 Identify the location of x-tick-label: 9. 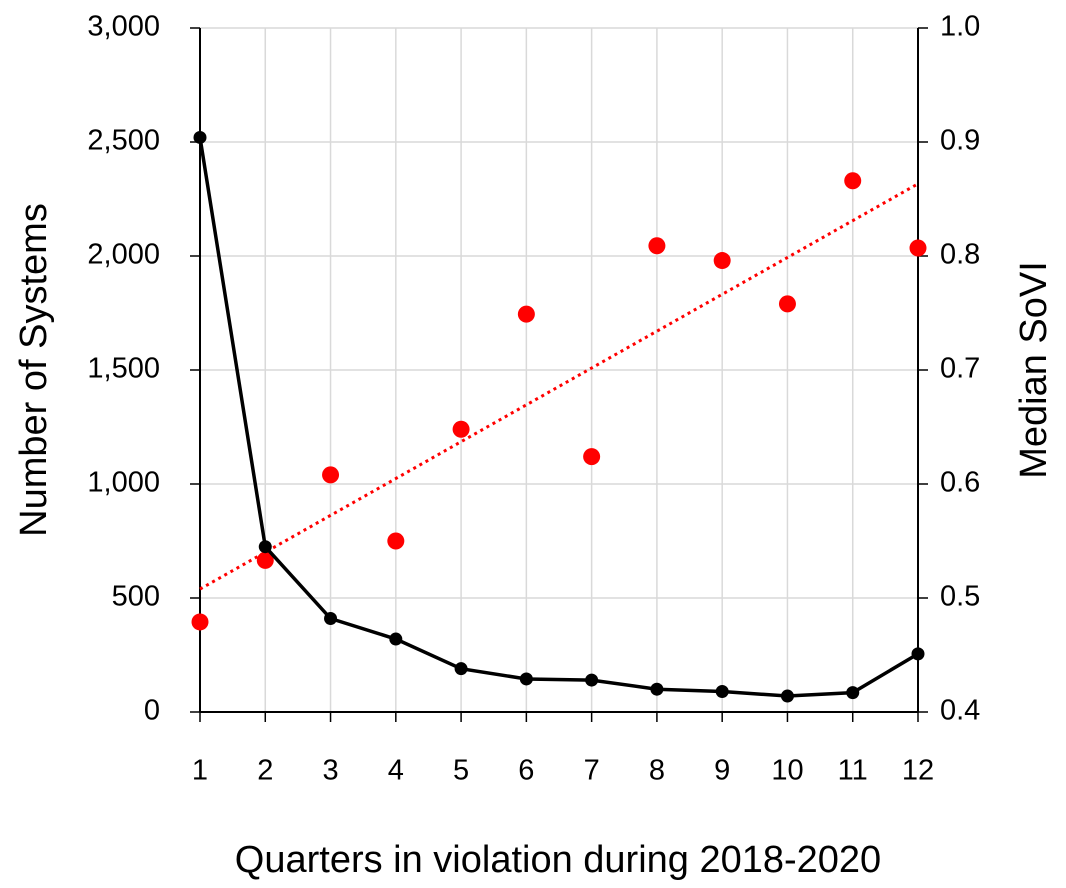
(722, 771).